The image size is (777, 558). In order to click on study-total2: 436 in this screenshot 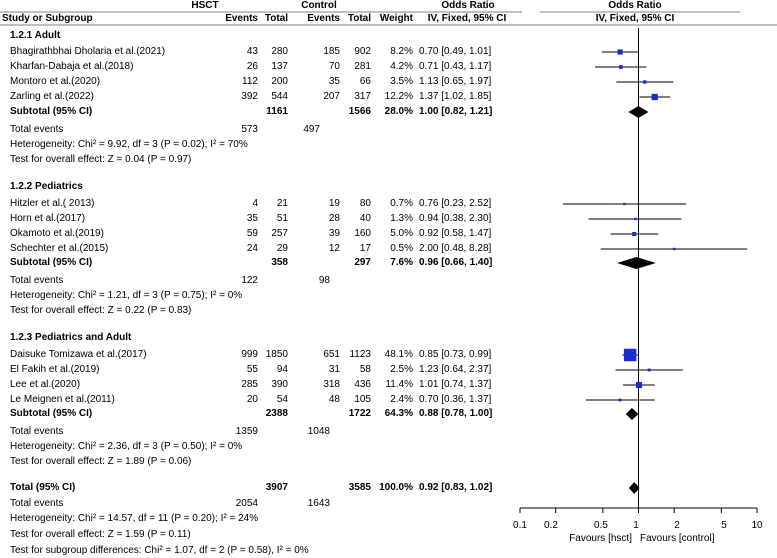, I will do `click(362, 384)`.